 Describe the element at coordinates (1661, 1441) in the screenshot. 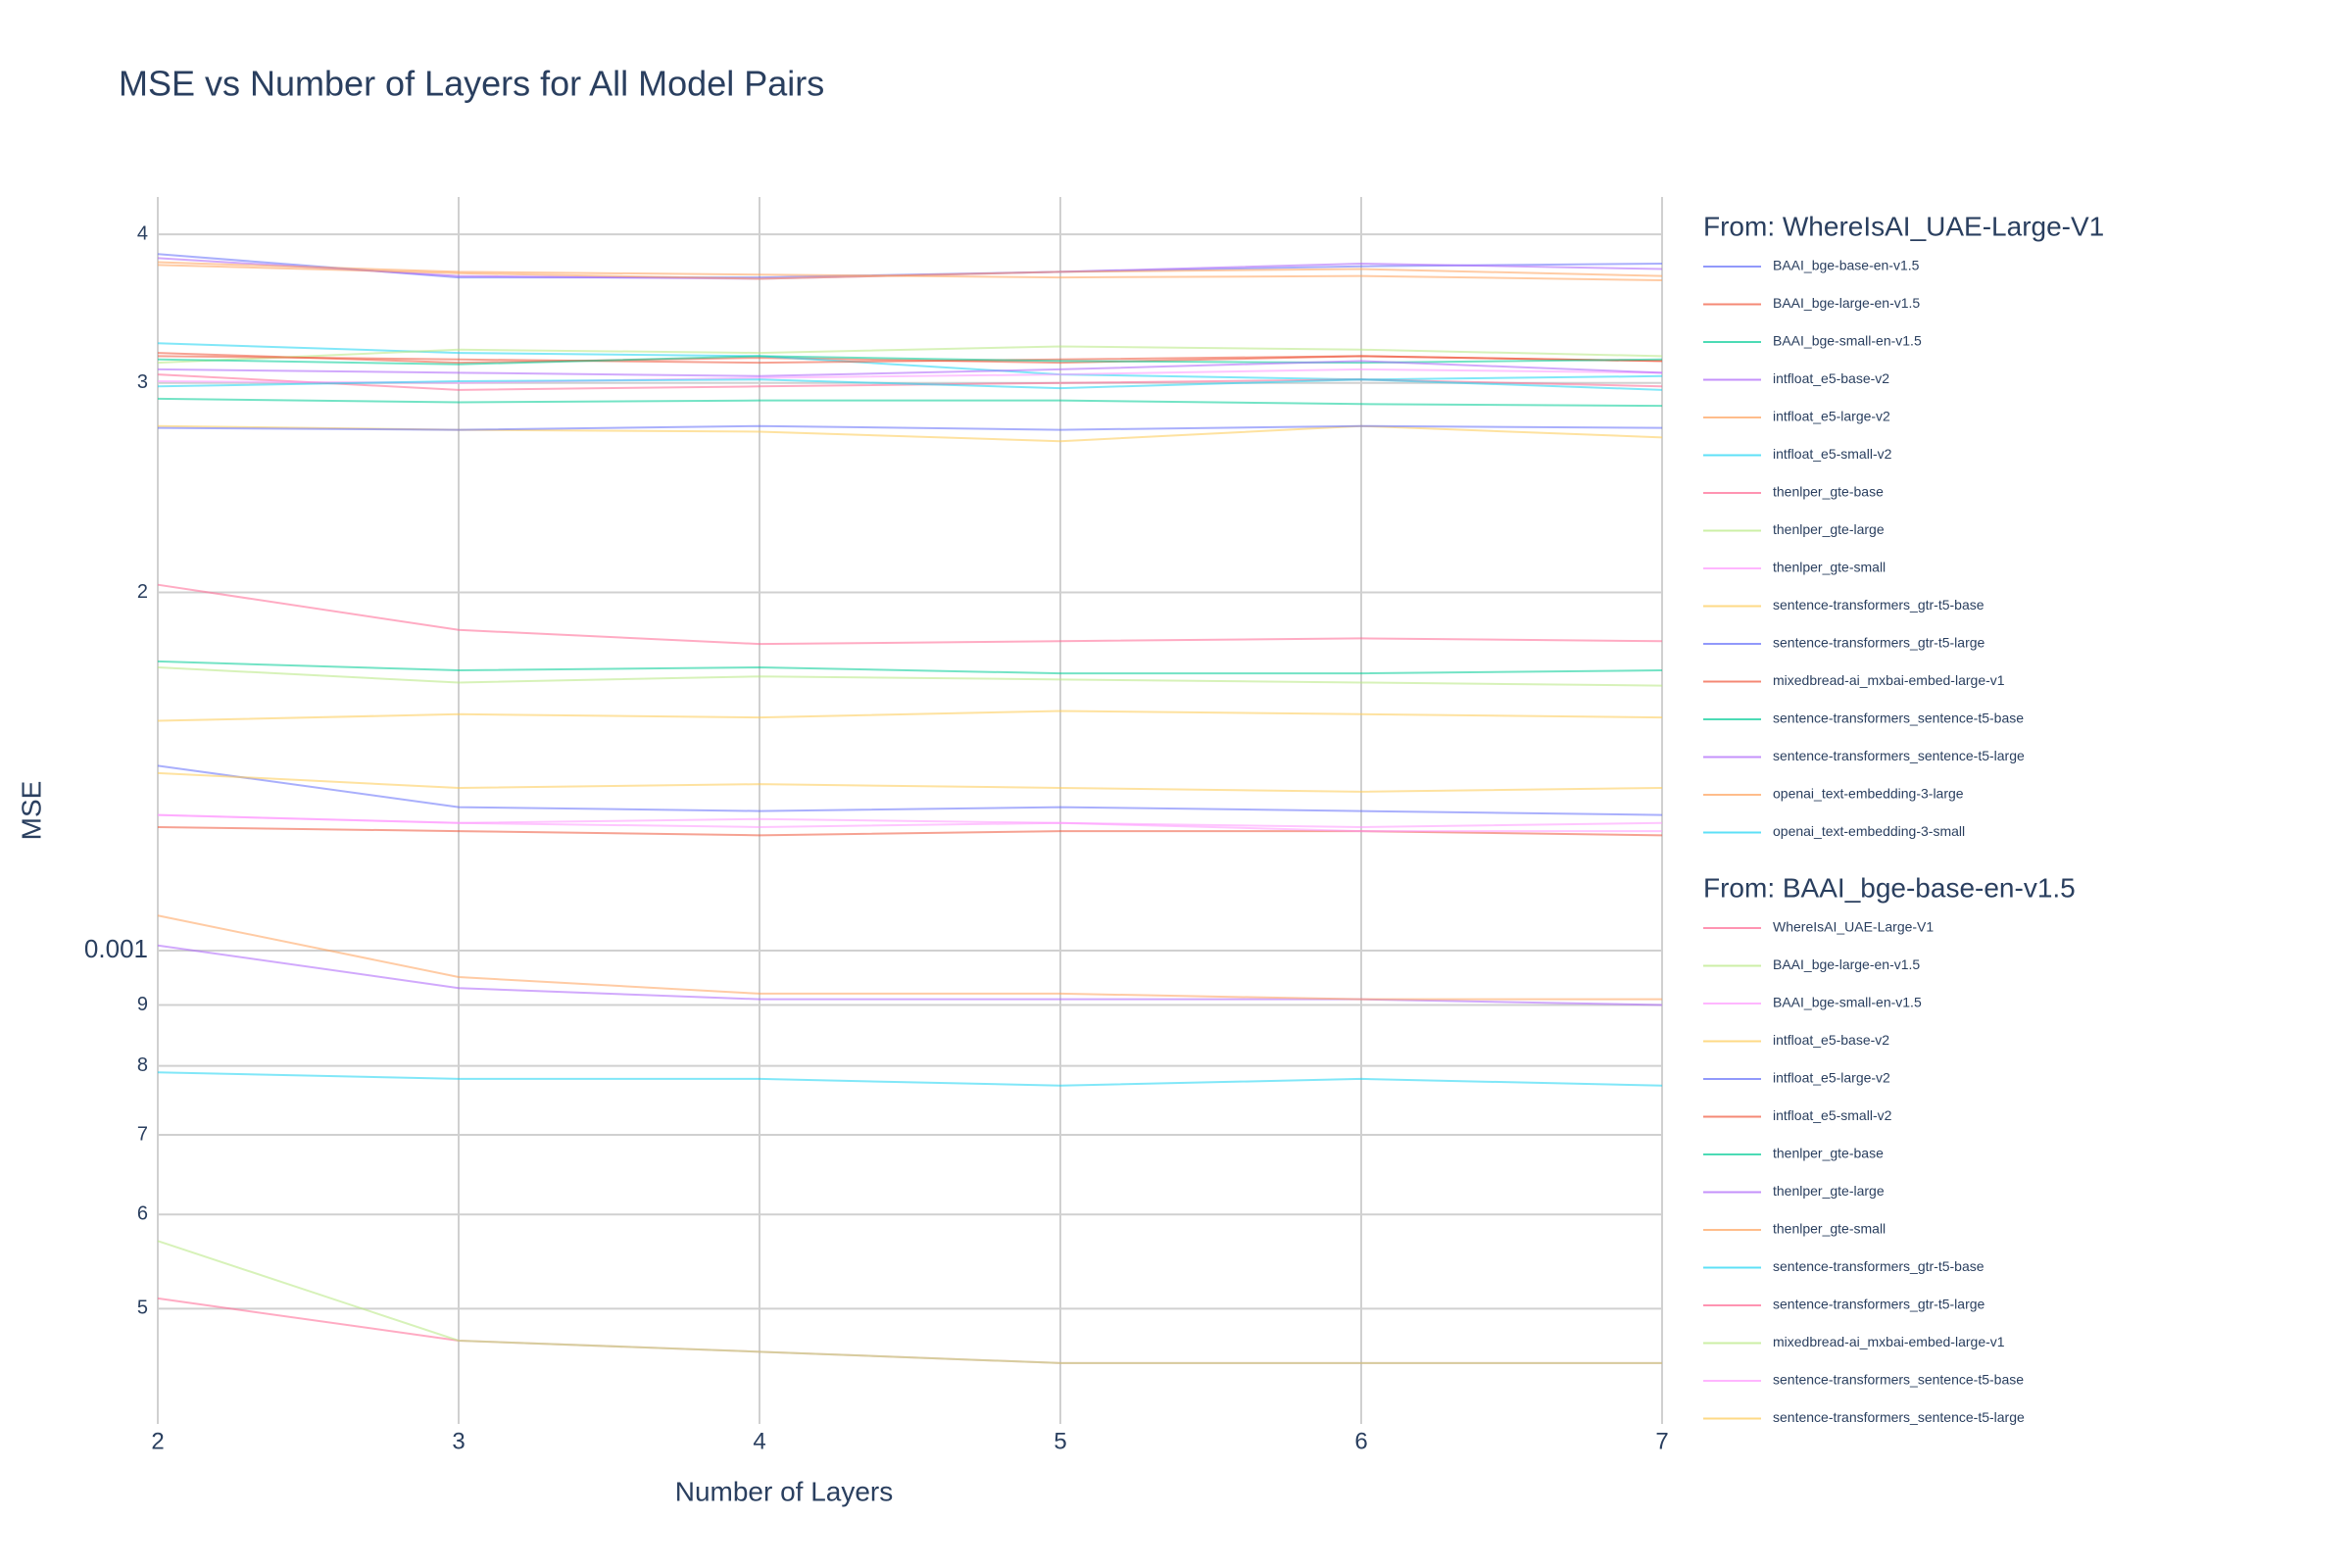

I see `x-tick-label: 7` at that location.